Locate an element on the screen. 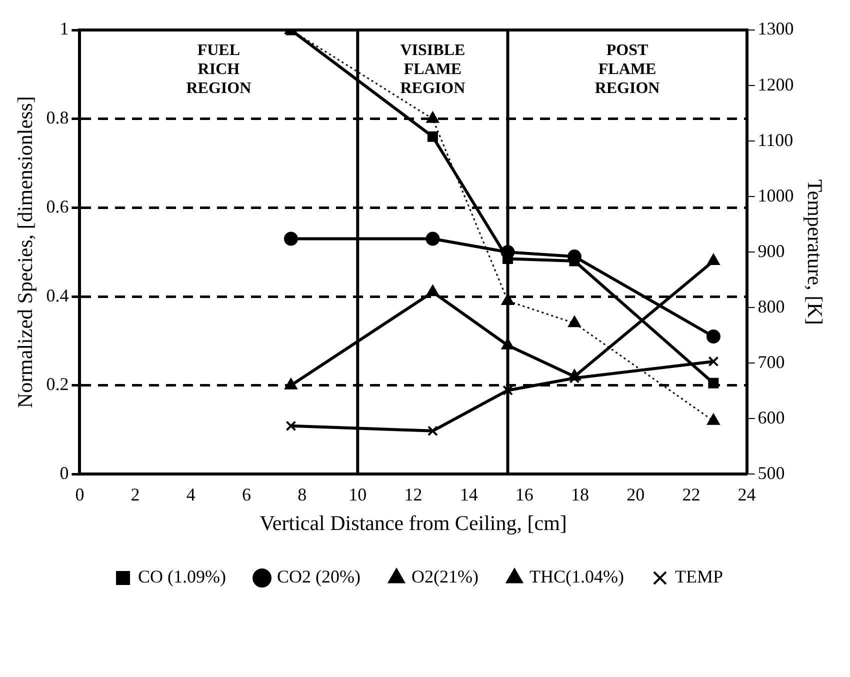 The width and height of the screenshot is (850, 677). y-tick-label: 0.8 is located at coordinates (57, 118).